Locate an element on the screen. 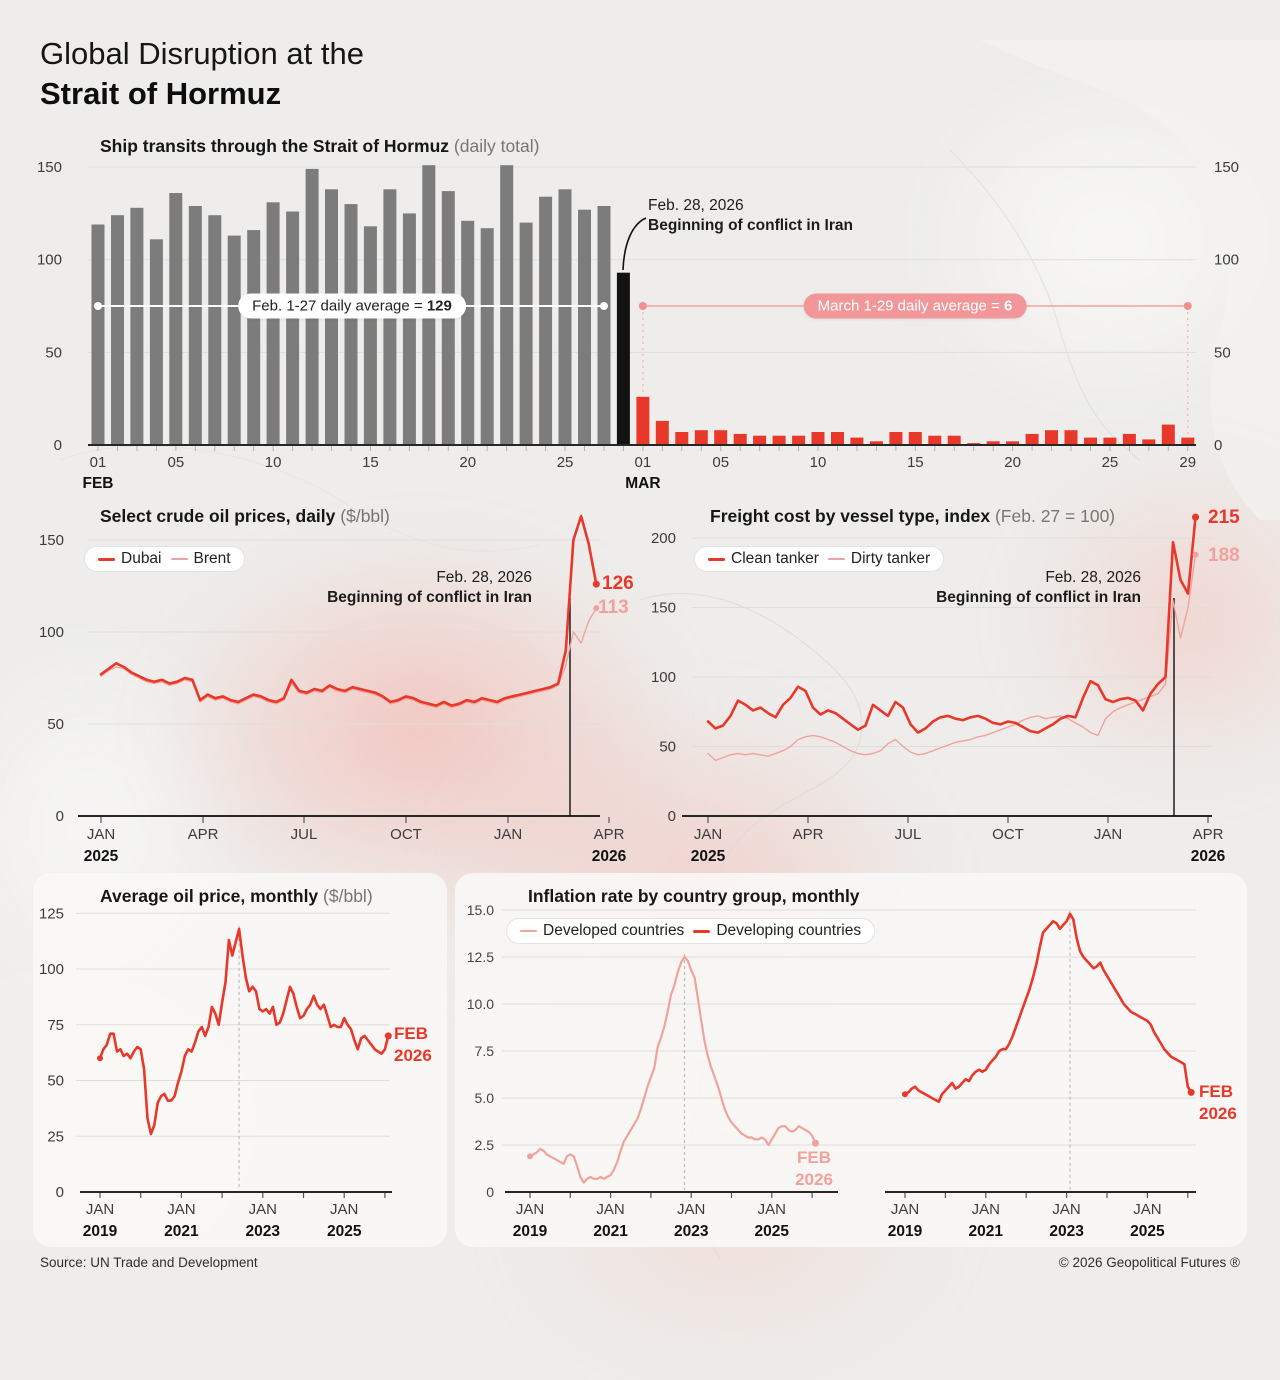 The width and height of the screenshot is (1280, 1380). source-credit: Source: UN Trade and Development is located at coordinates (149, 1262).